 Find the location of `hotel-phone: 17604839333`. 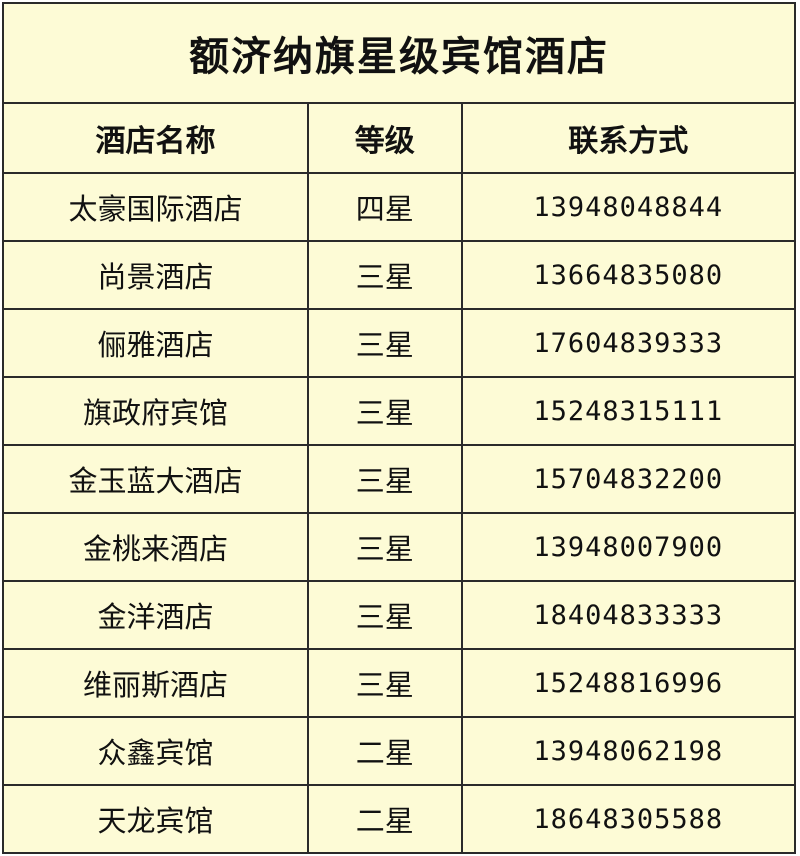

hotel-phone: 17604839333 is located at coordinates (628, 343).